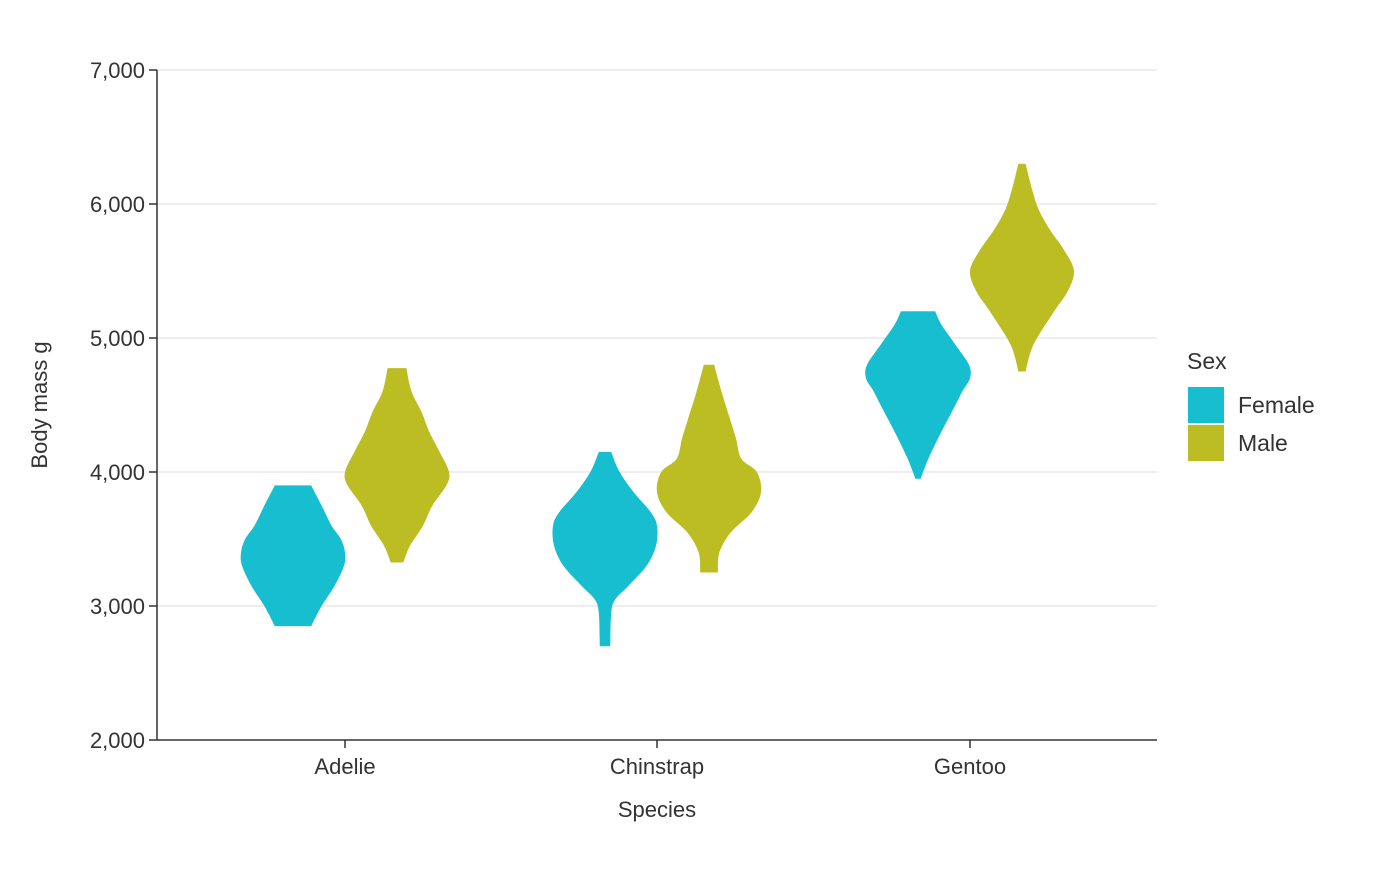 Image resolution: width=1400 pixels, height=871 pixels. What do you see at coordinates (117, 204) in the screenshot?
I see `y-tick-label: 6,000` at bounding box center [117, 204].